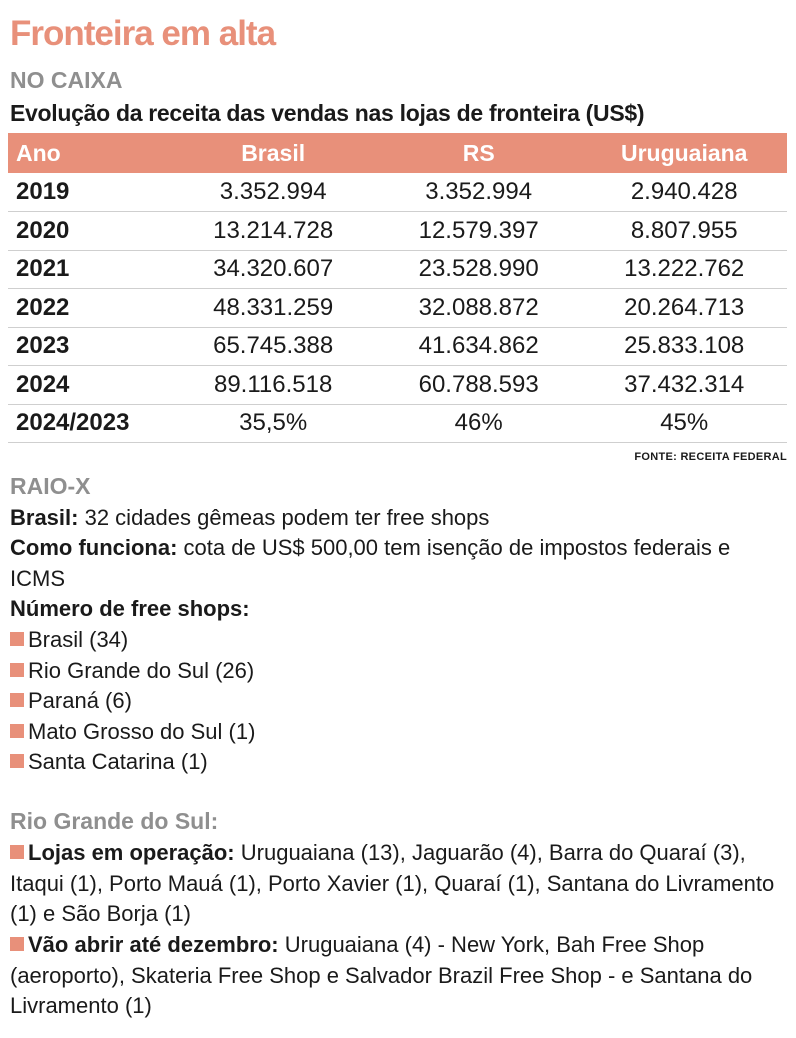 This screenshot has width=796, height=1038. What do you see at coordinates (273, 153) in the screenshot?
I see `column-header-brasil: Brasil` at bounding box center [273, 153].